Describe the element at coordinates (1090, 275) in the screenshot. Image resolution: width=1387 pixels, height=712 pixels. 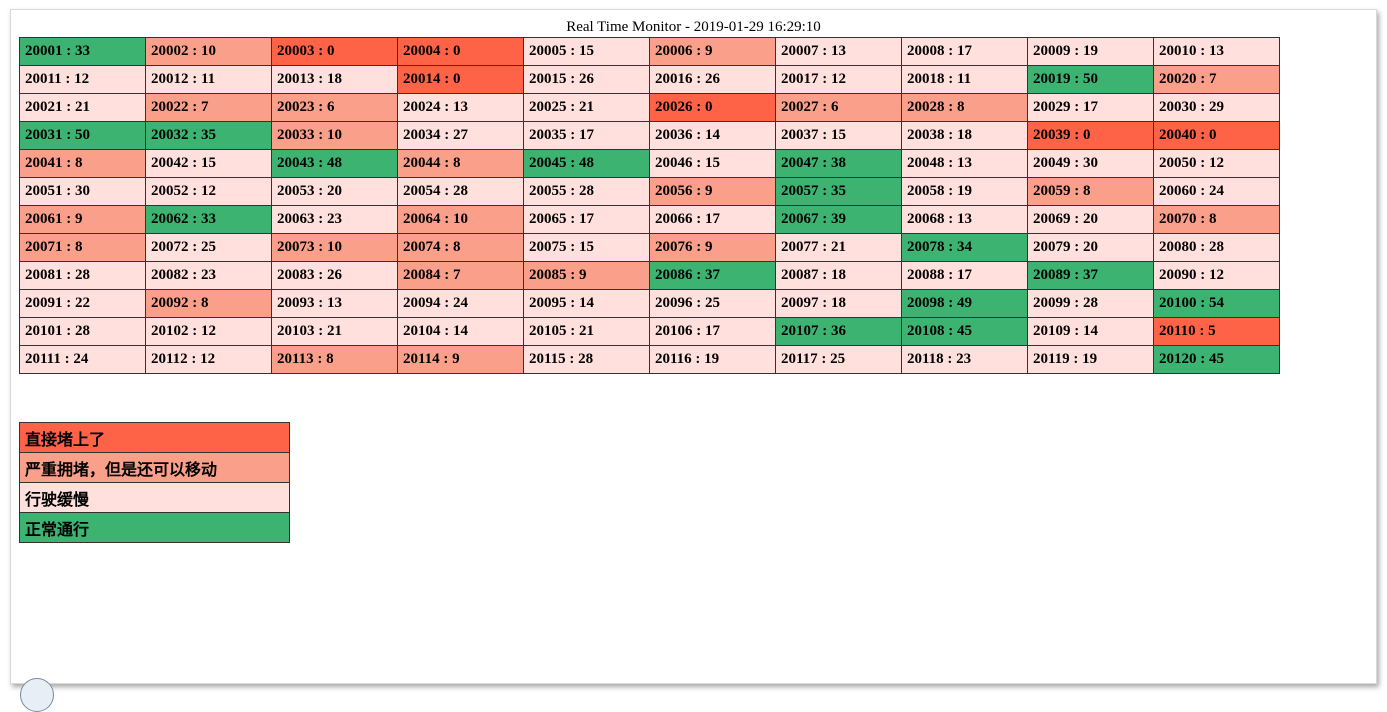
I see `road-status-cell: 20089 : 37` at that location.